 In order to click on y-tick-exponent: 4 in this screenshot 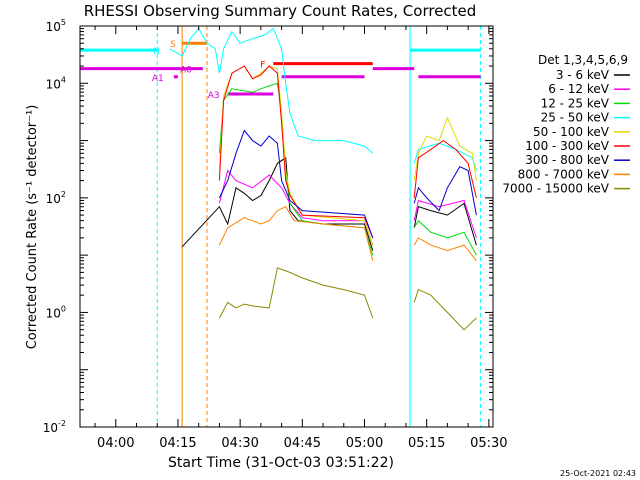, I will do `click(63, 79)`.